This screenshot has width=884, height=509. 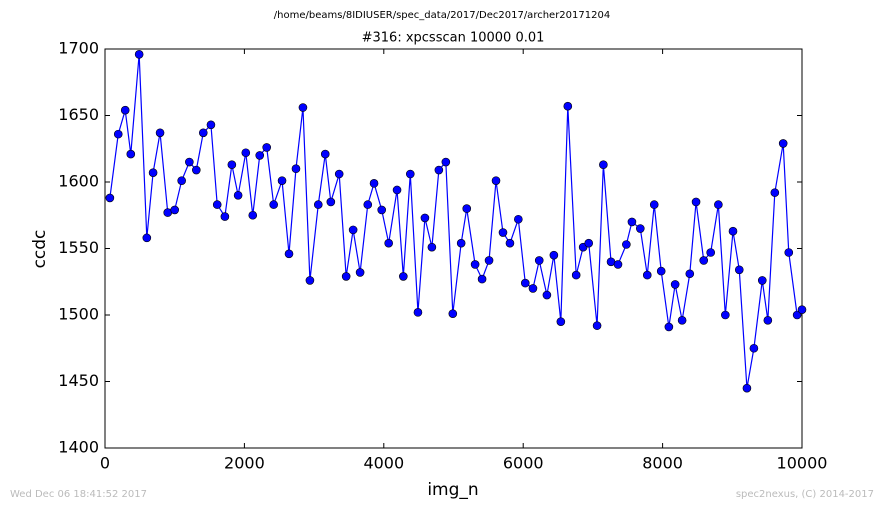 I want to click on x-tick-label: 8000, so click(x=662, y=463).